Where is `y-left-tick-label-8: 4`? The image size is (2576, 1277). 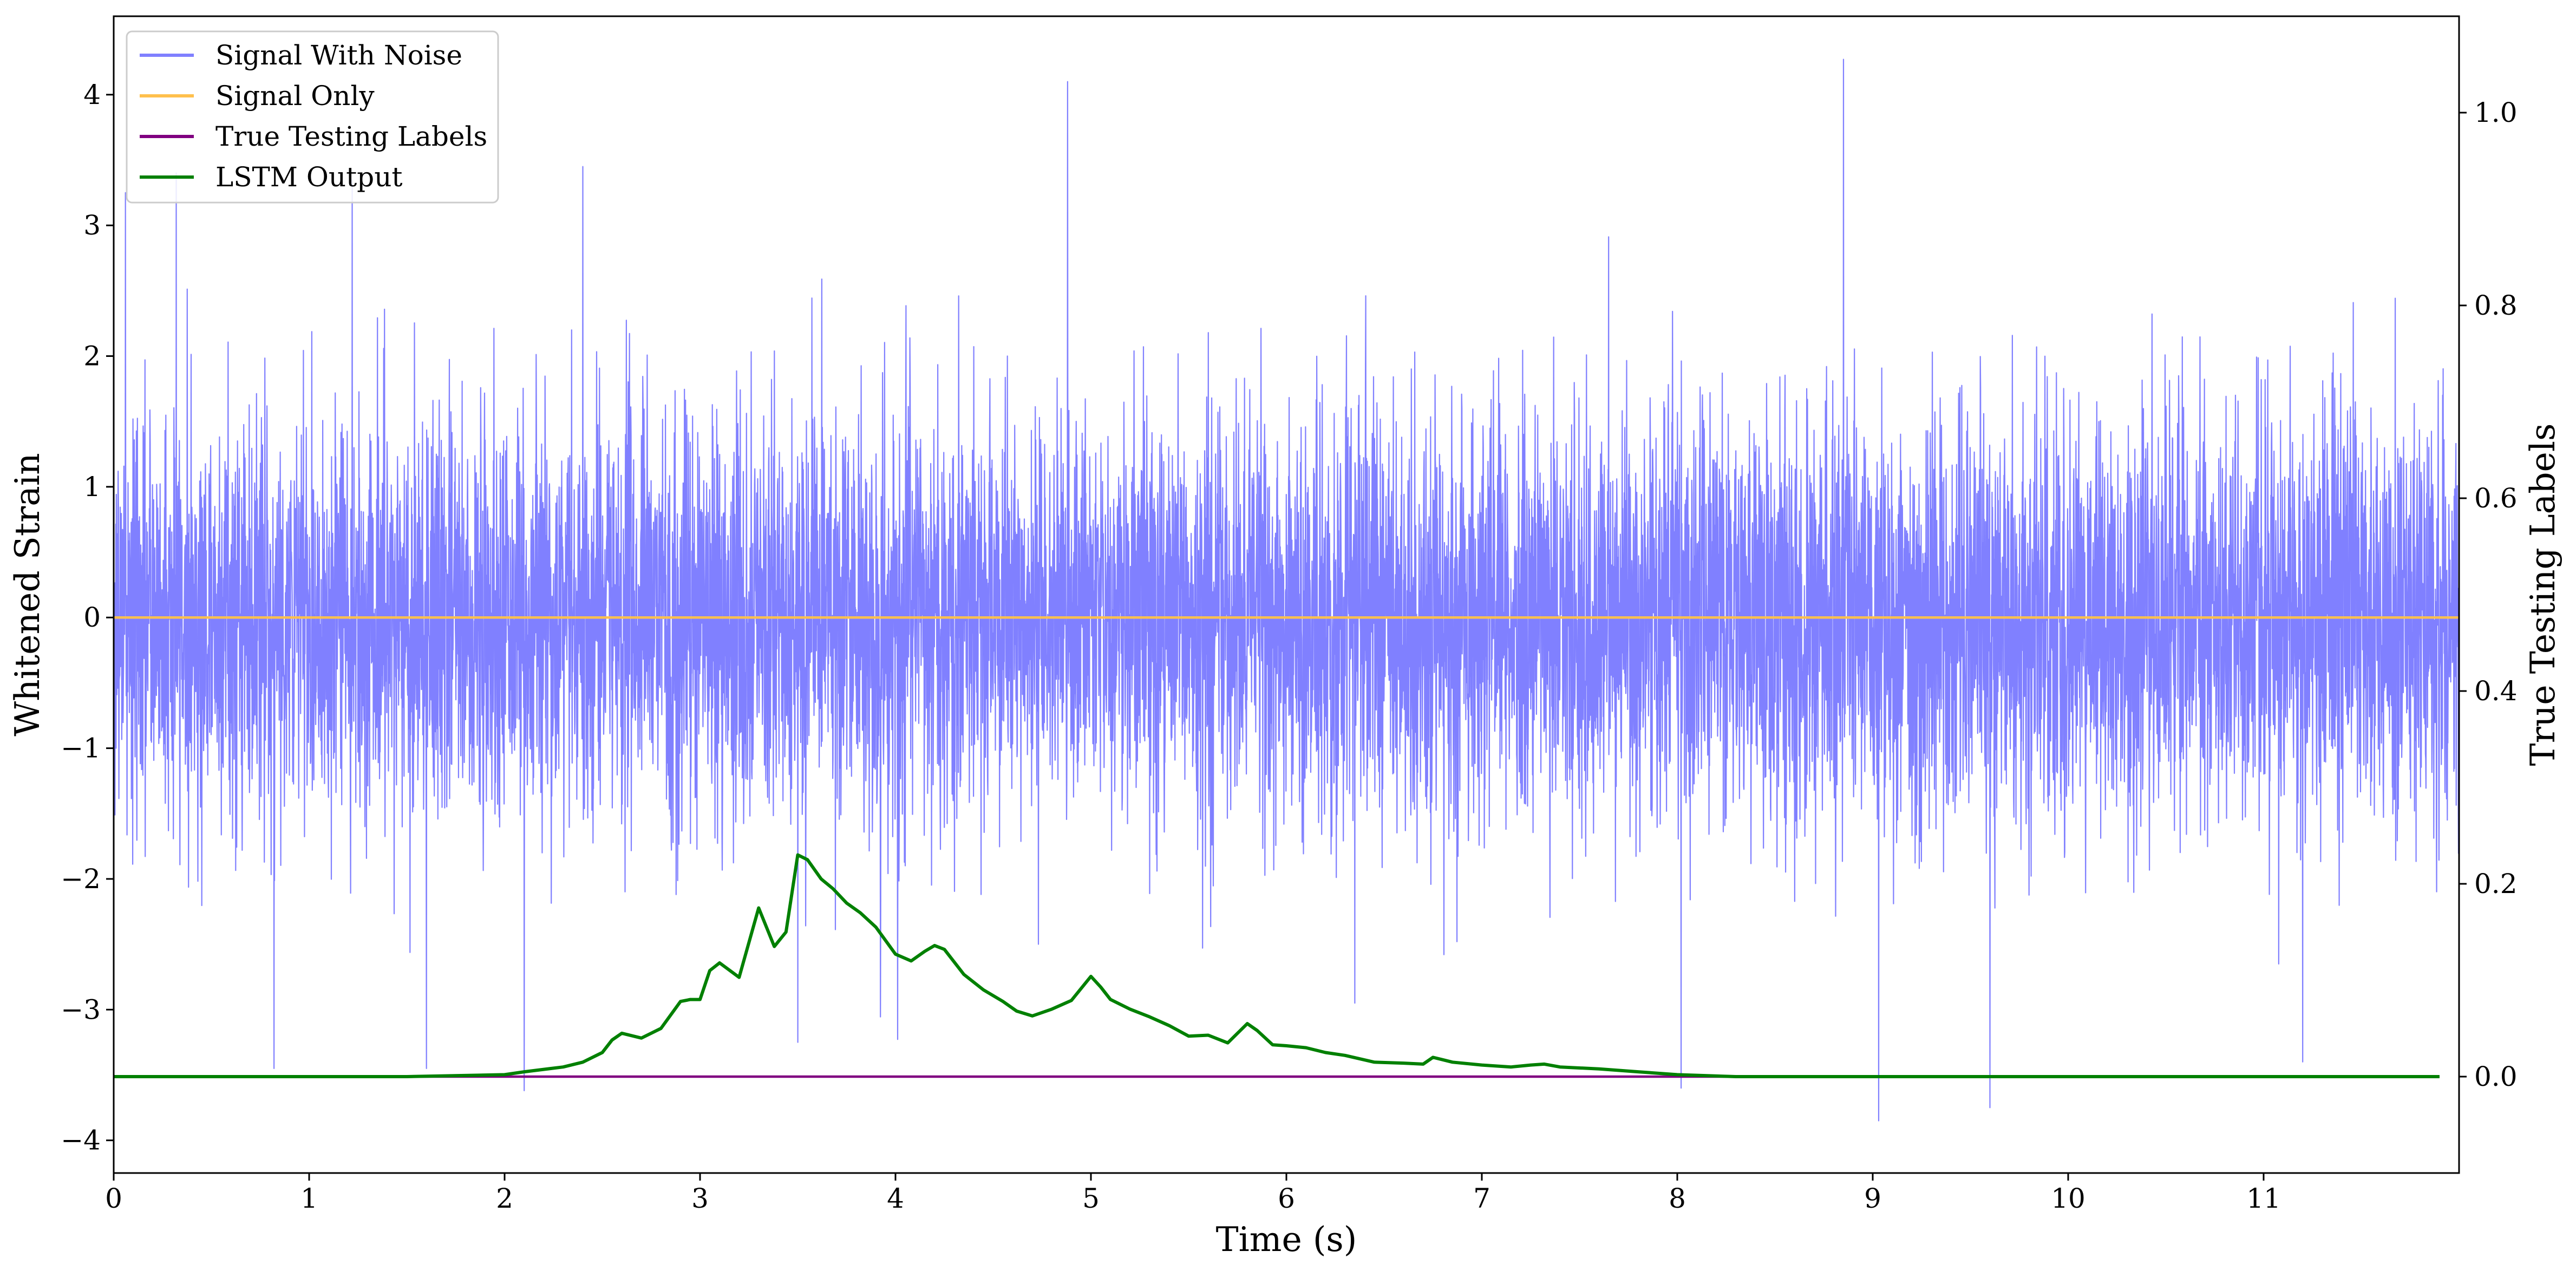
y-left-tick-label-8: 4 is located at coordinates (92, 94).